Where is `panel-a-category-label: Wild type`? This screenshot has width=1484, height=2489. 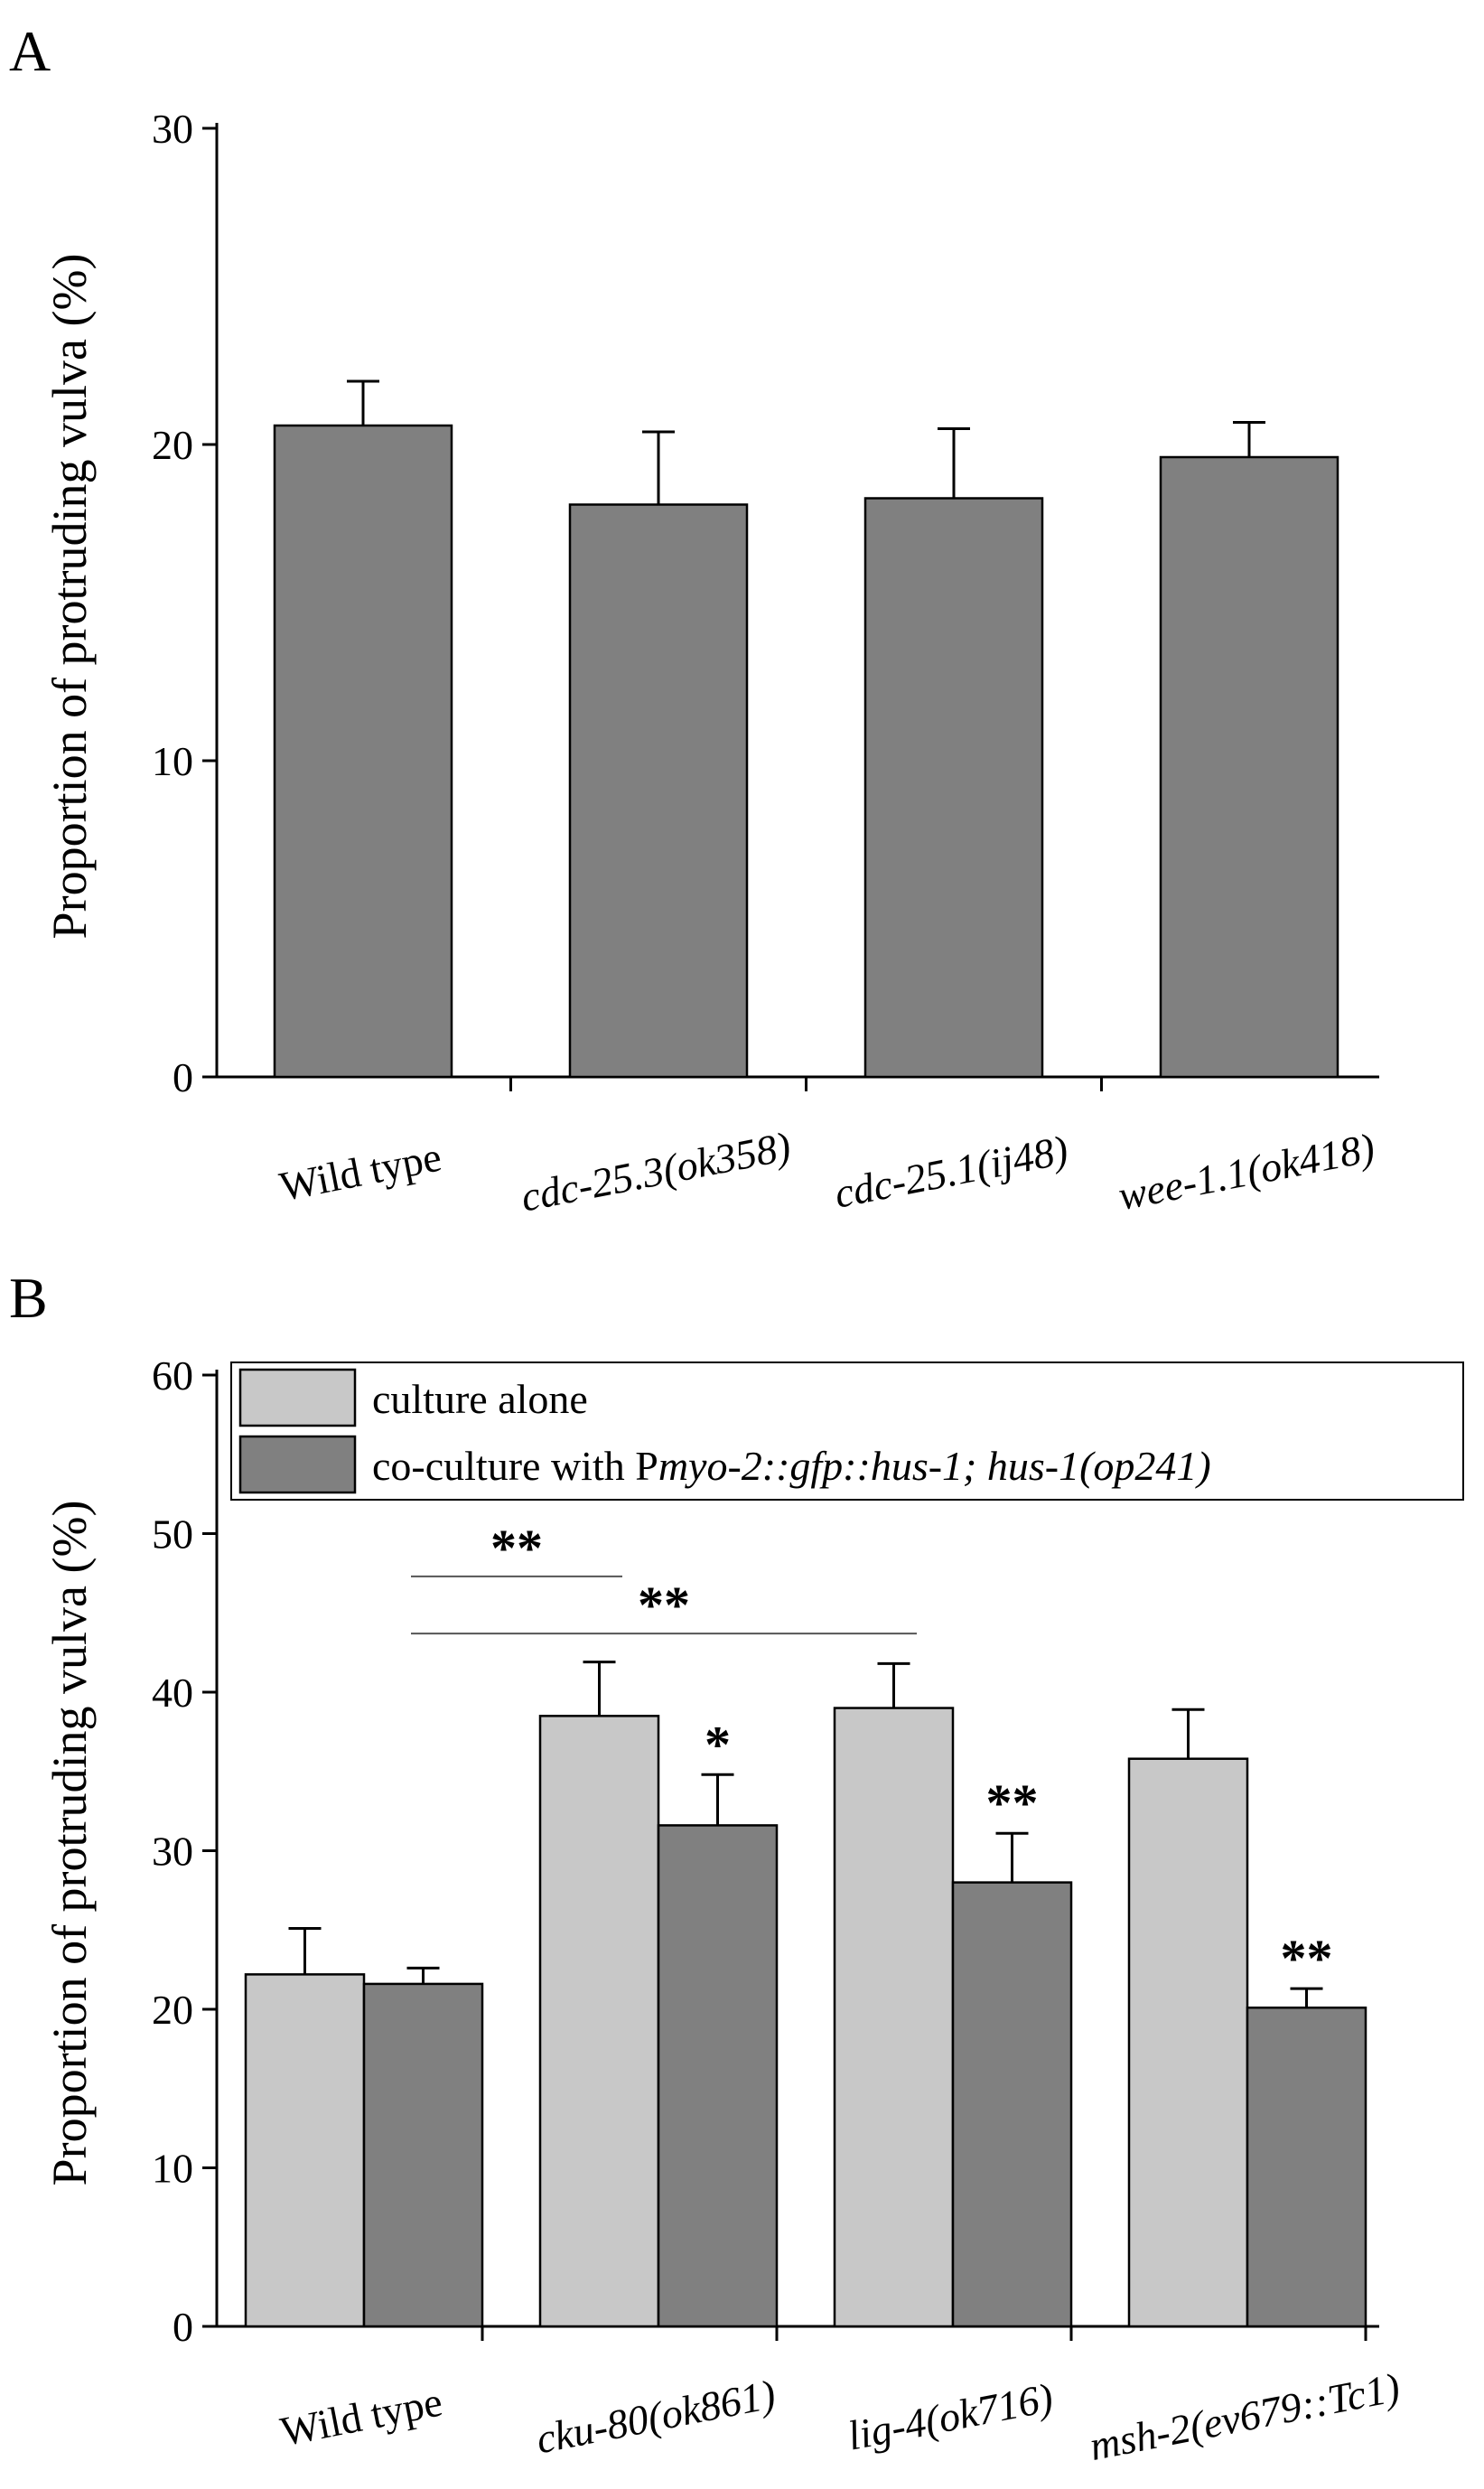
panel-a-category-label: Wild type is located at coordinates (359, 1172).